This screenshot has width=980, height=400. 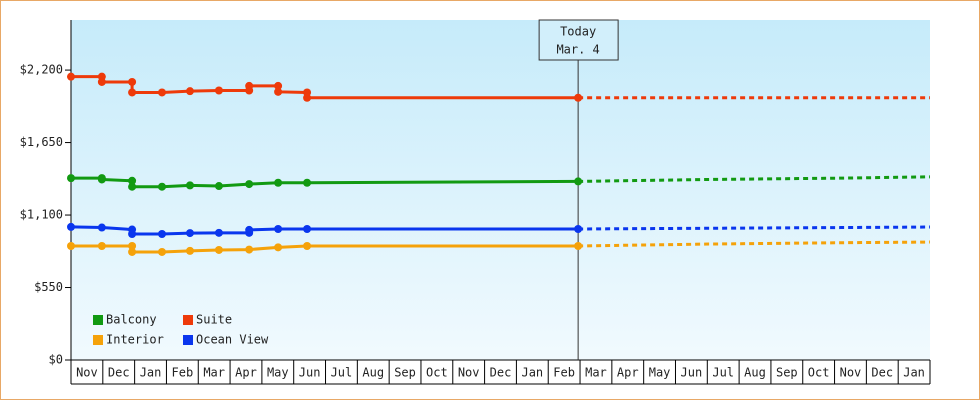 I want to click on today-box, so click(x=578, y=40).